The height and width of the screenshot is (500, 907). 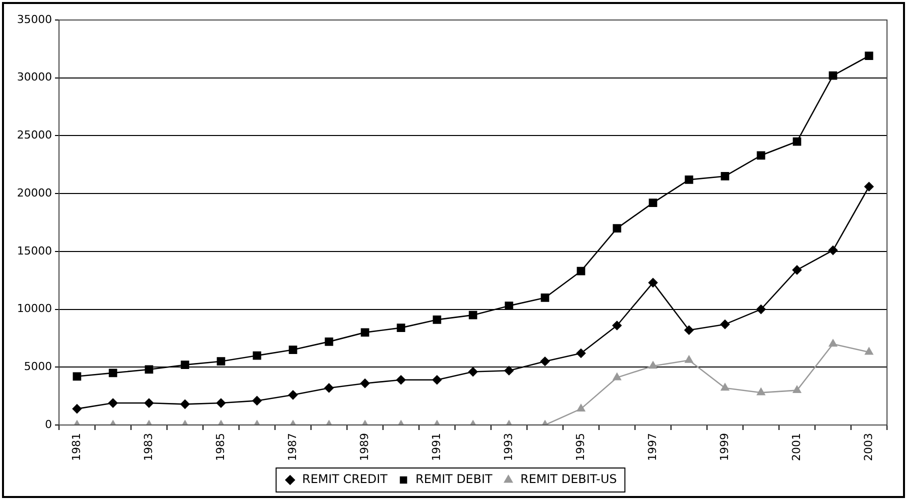 What do you see at coordinates (568, 479) in the screenshot?
I see `legend-label: REMIT DEBIT-US` at bounding box center [568, 479].